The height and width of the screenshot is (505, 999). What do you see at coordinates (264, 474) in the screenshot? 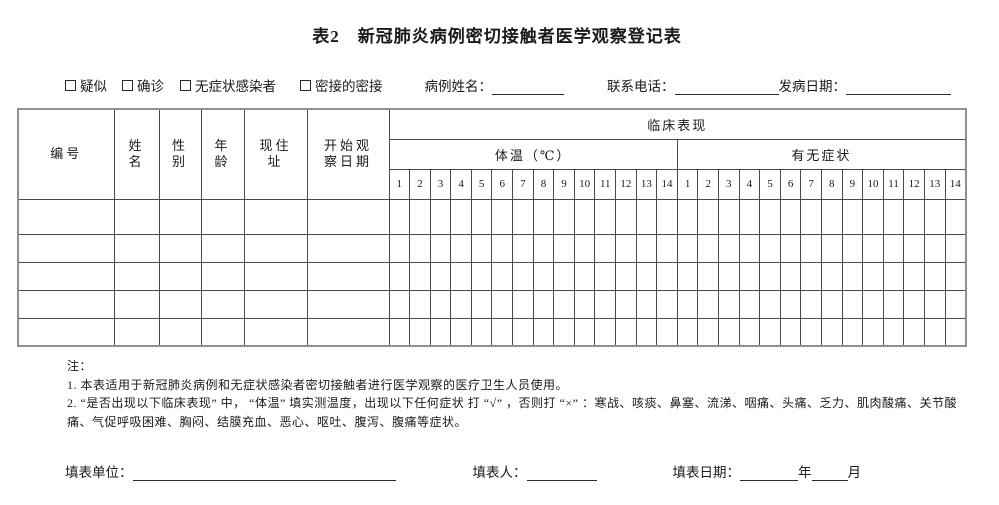
I see `fill-unit-blank` at bounding box center [264, 474].